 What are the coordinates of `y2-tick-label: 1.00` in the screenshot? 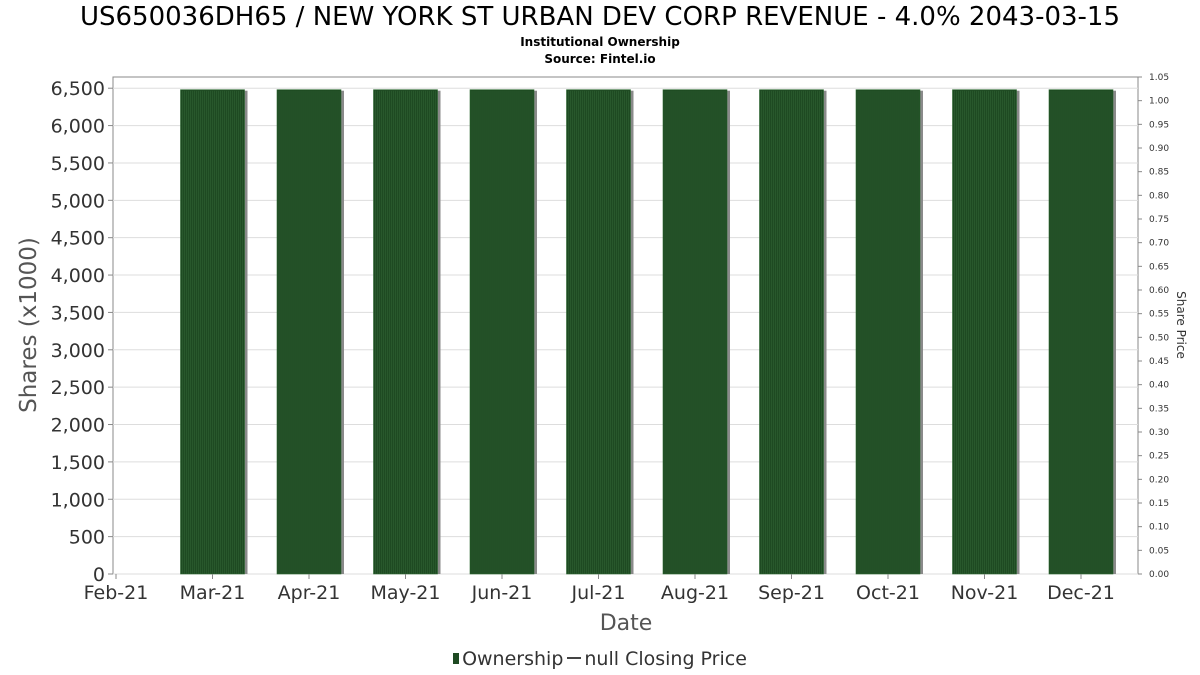 It's located at (1159, 102).